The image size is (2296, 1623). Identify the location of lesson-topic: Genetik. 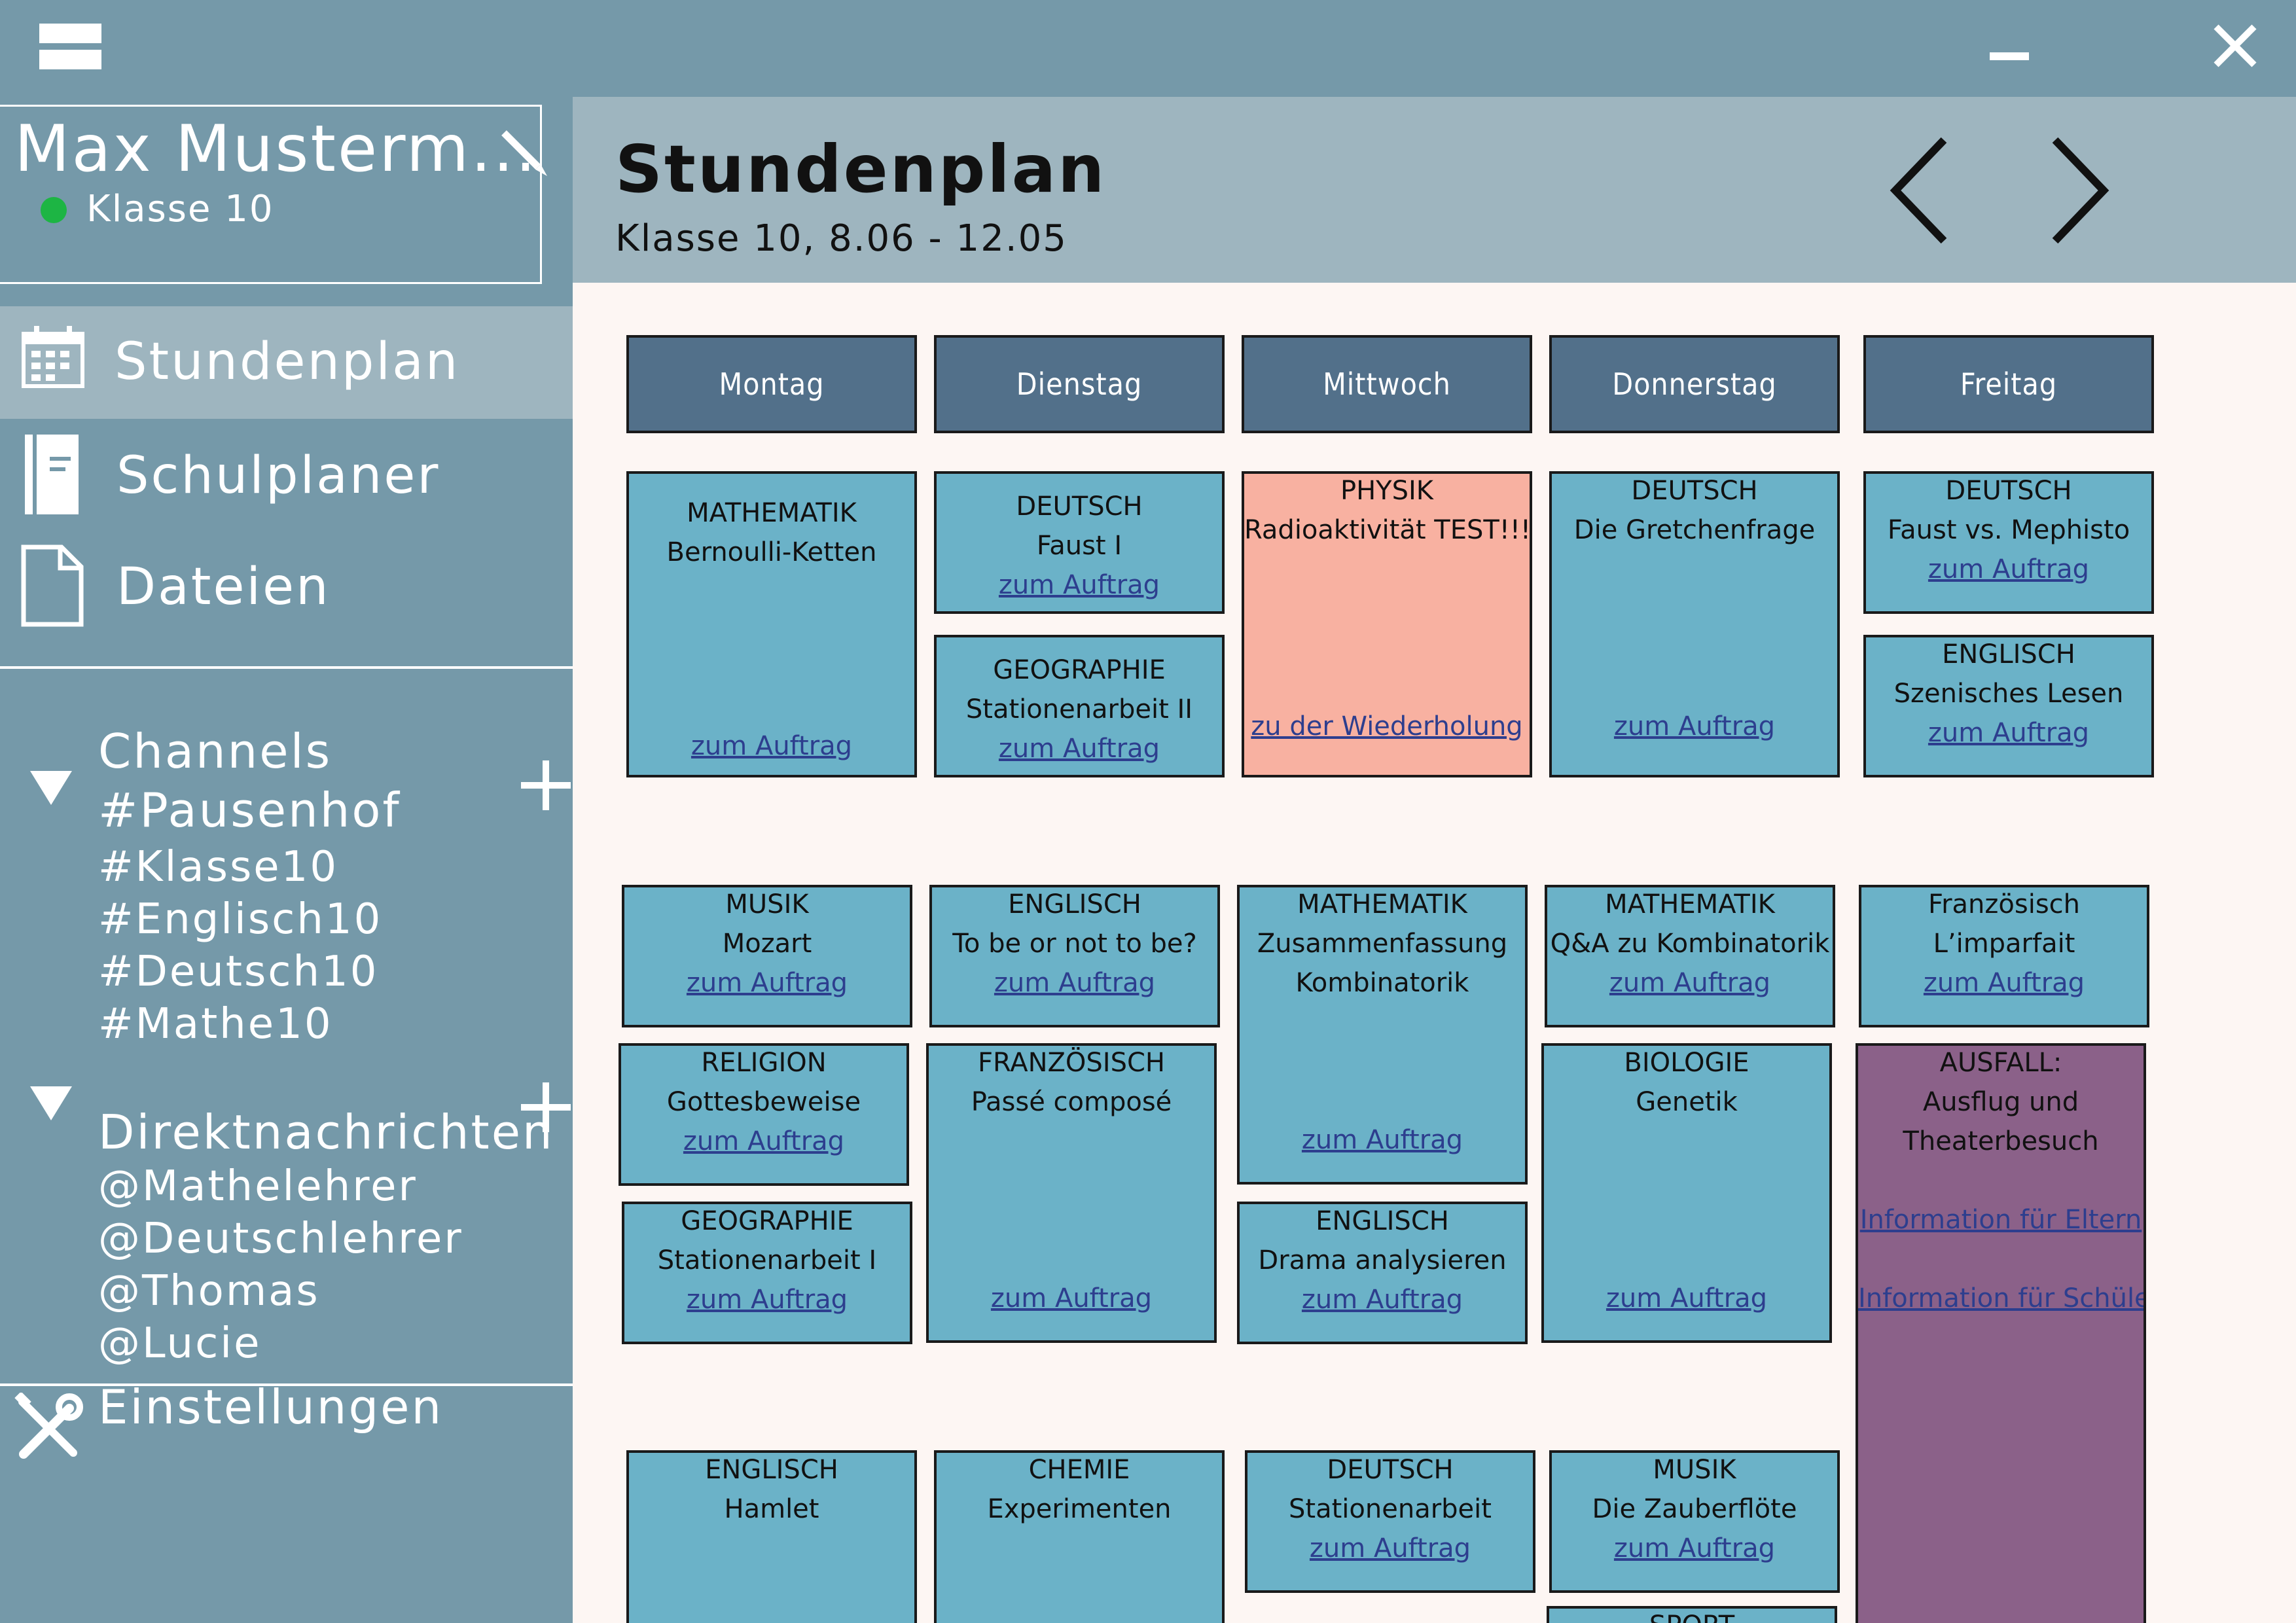
(1687, 1102).